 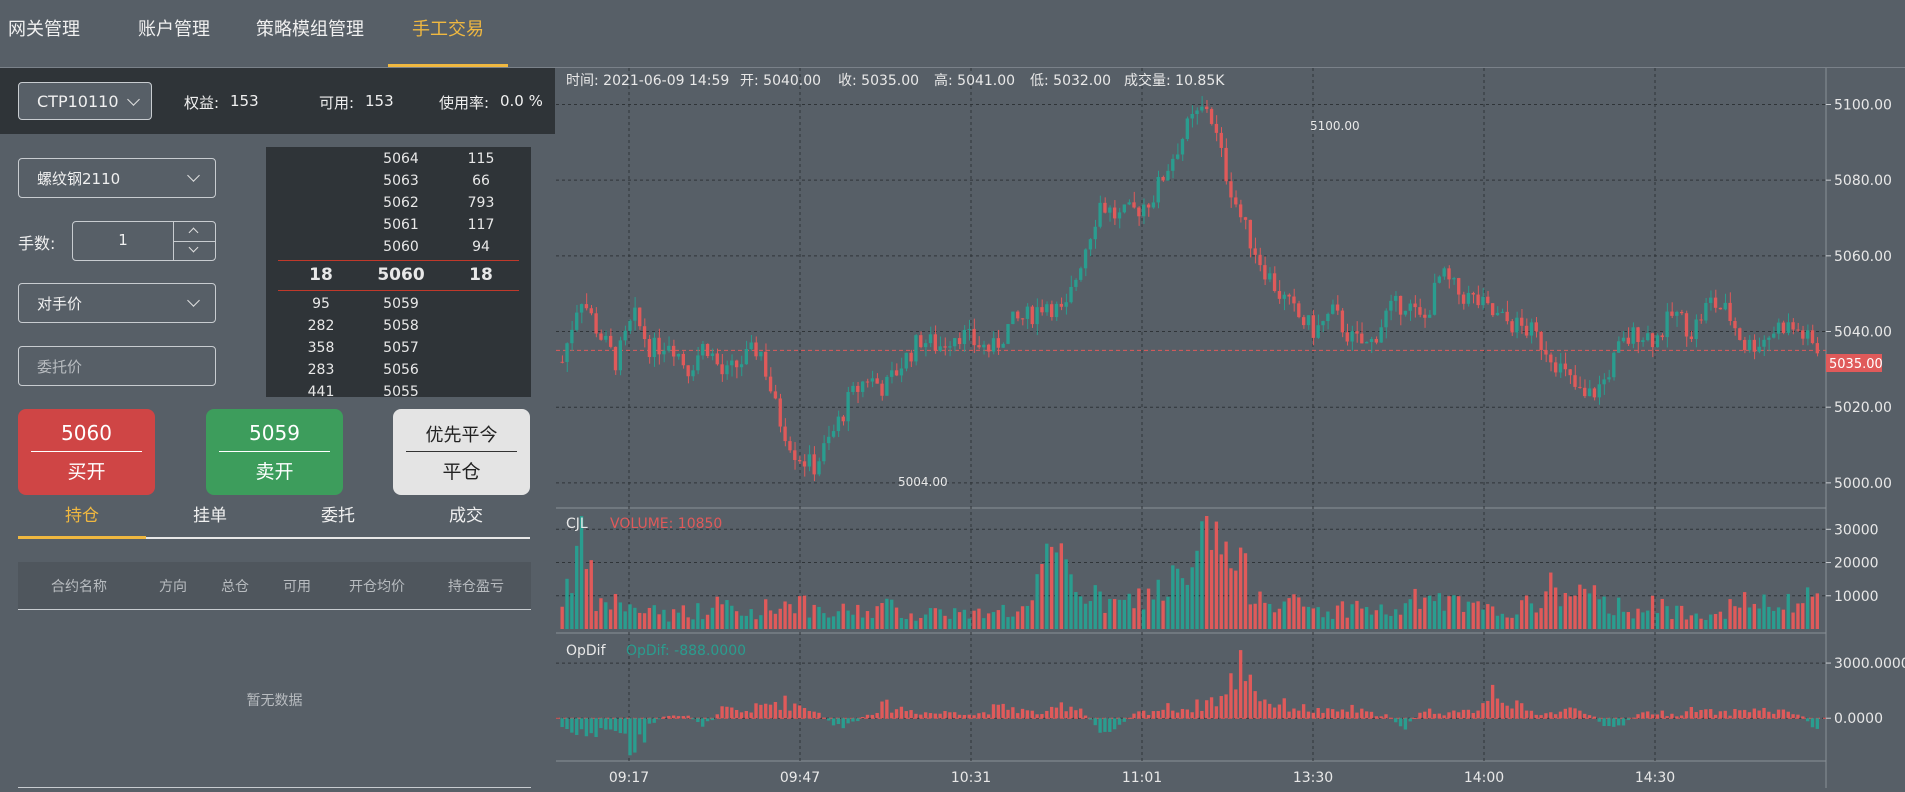 What do you see at coordinates (466, 519) in the screenshot?
I see `tab-trades: 成交` at bounding box center [466, 519].